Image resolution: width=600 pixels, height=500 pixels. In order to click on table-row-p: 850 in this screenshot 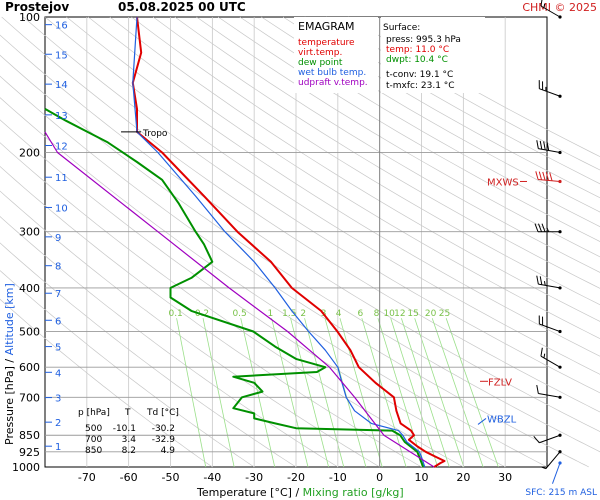, I will do `click(93, 451)`.